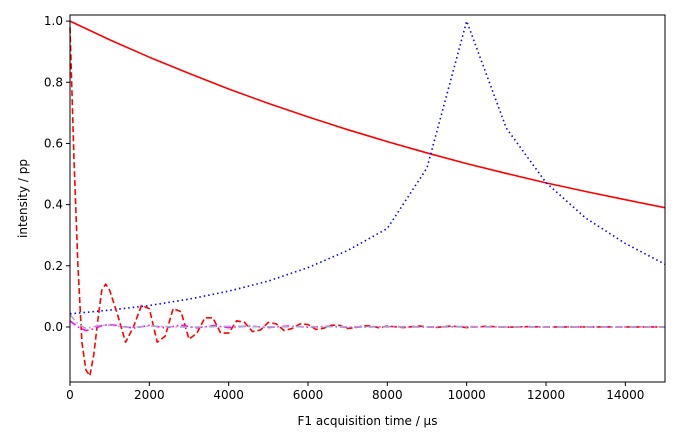  I want to click on x-tick-label: 12000, so click(546, 395).